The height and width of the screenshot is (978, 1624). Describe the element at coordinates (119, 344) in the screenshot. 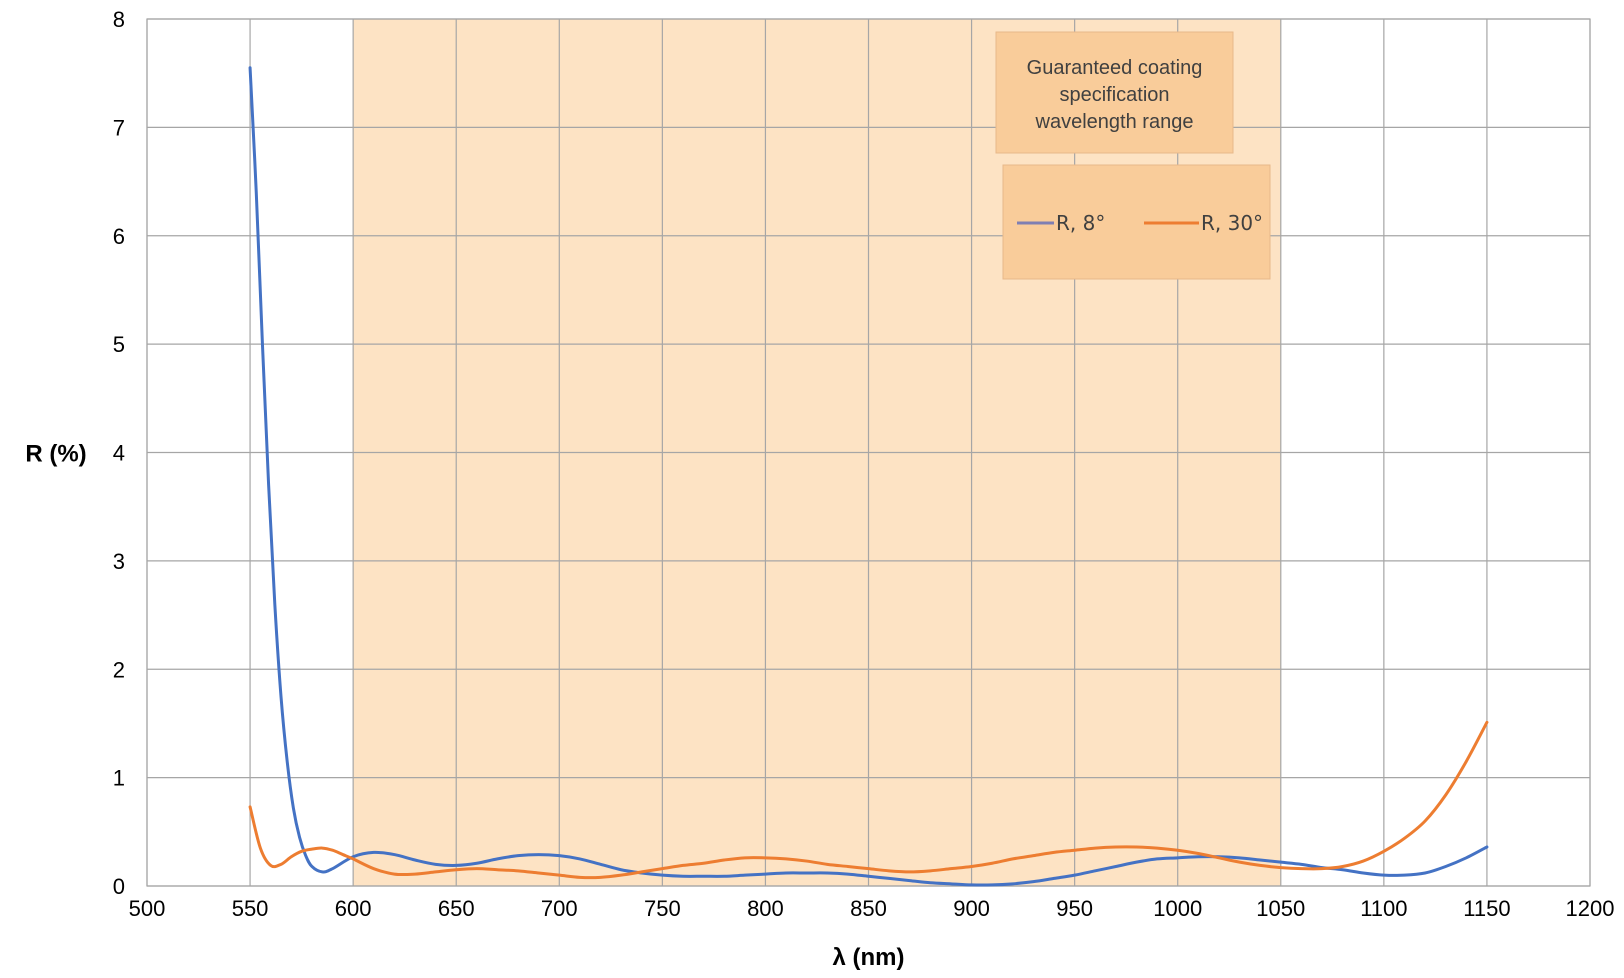

I see `y-tick-label: 5` at that location.